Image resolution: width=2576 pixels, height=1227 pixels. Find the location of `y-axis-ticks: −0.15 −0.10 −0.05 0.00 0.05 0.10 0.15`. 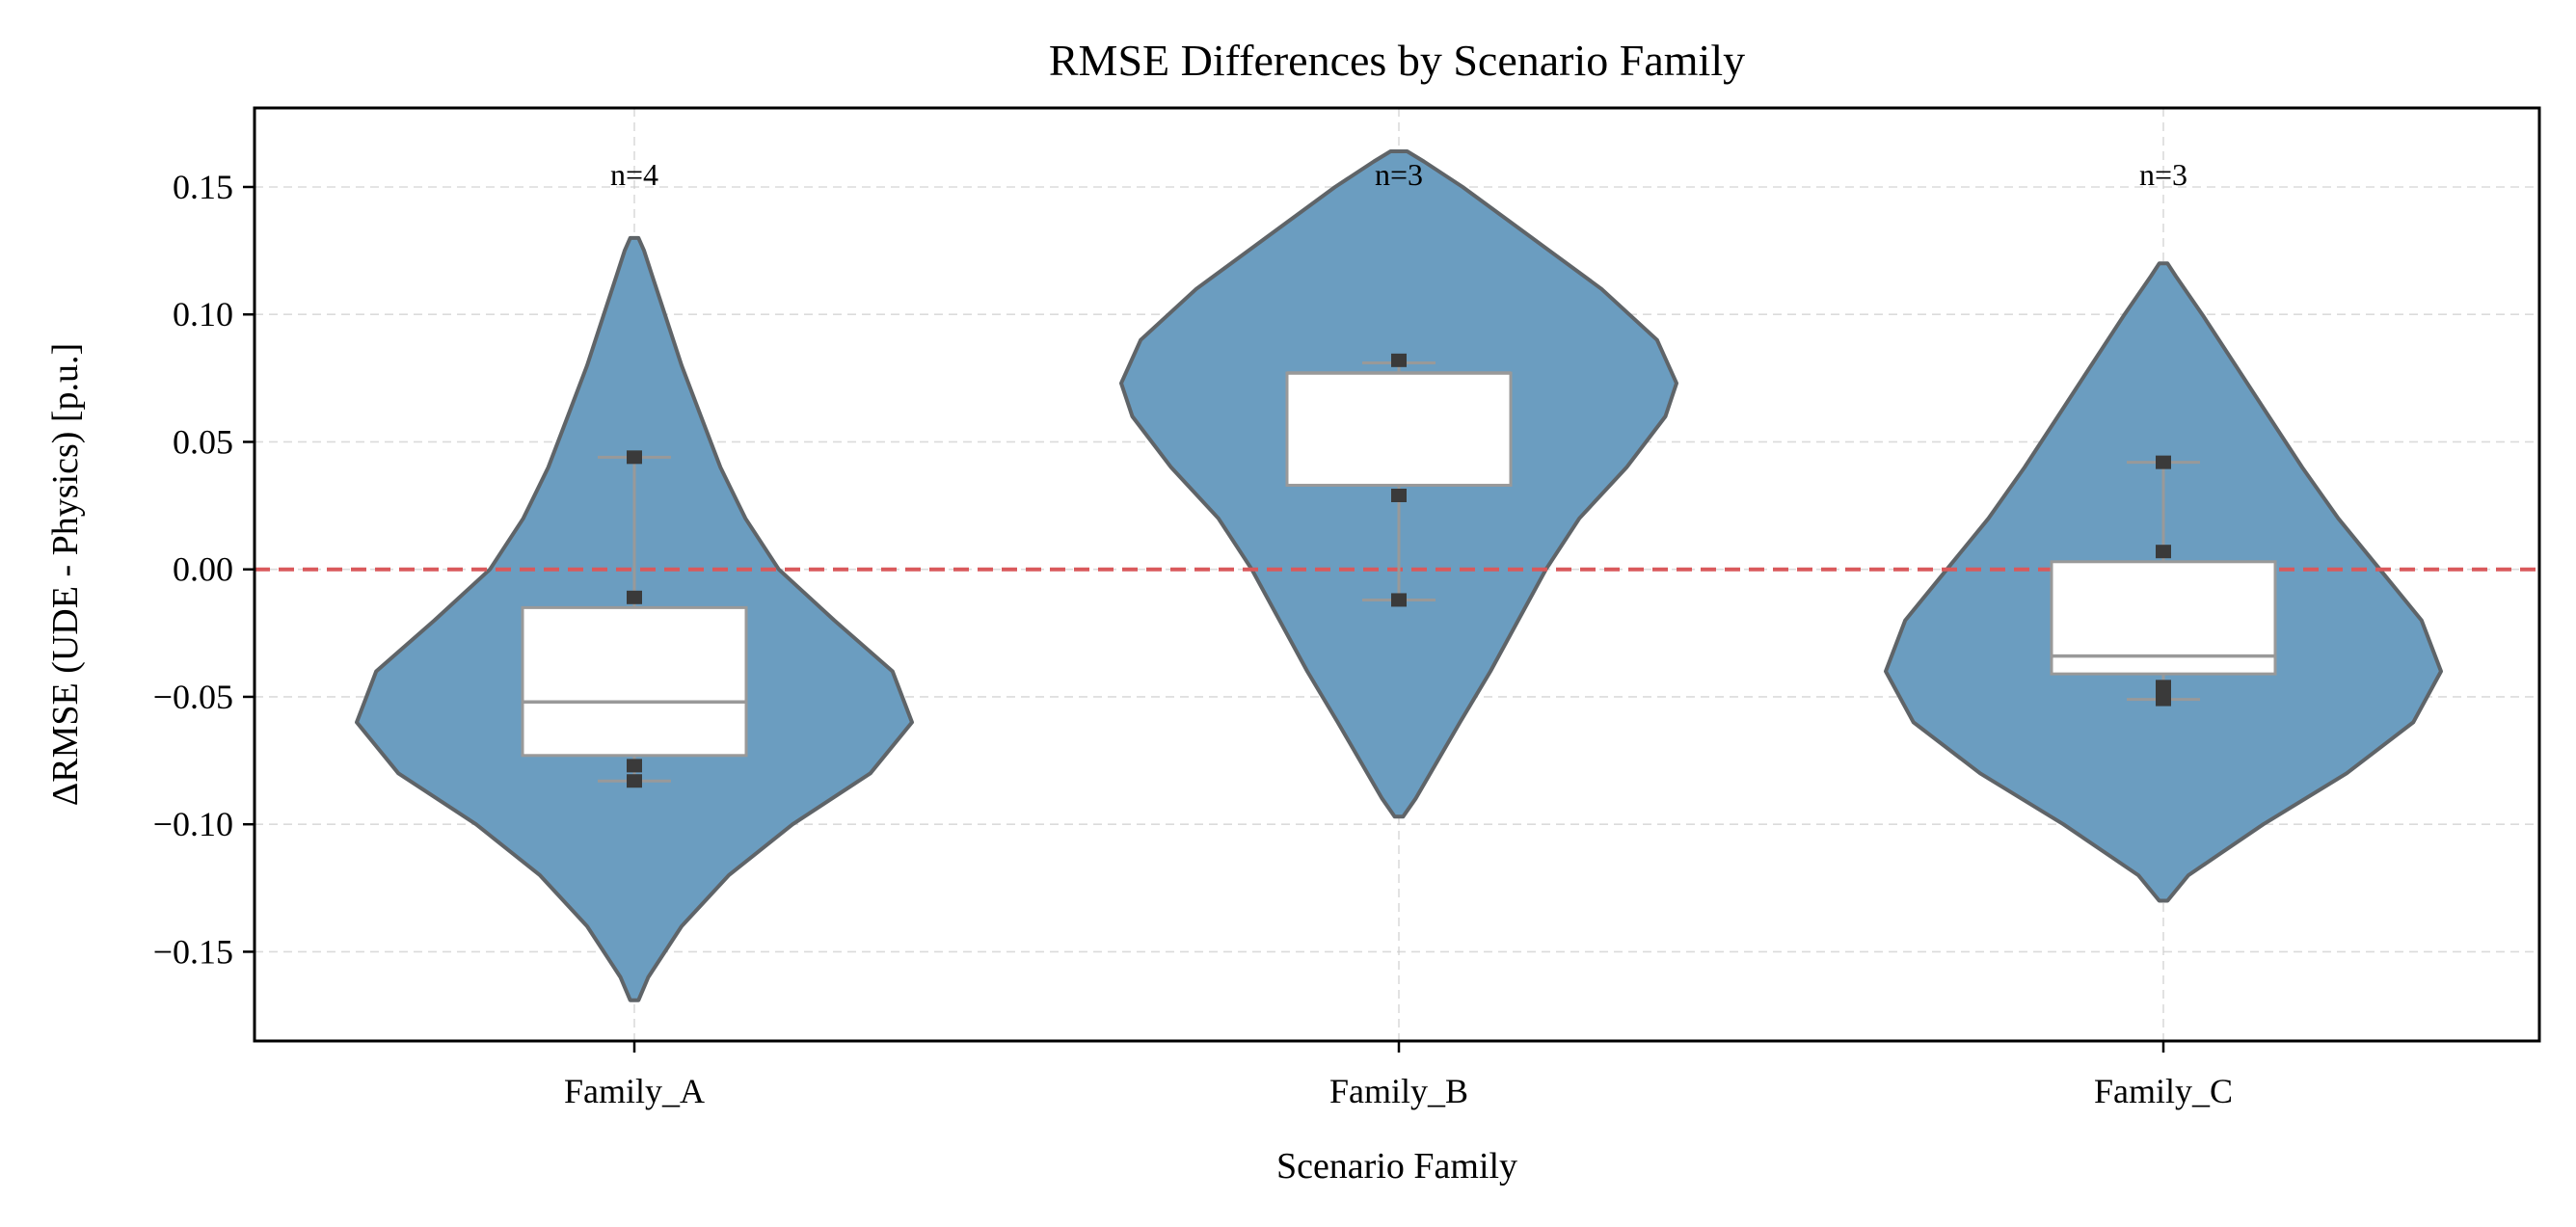

y-axis-ticks: −0.15 −0.10 −0.05 0.00 0.05 0.10 0.15 is located at coordinates (204, 569).